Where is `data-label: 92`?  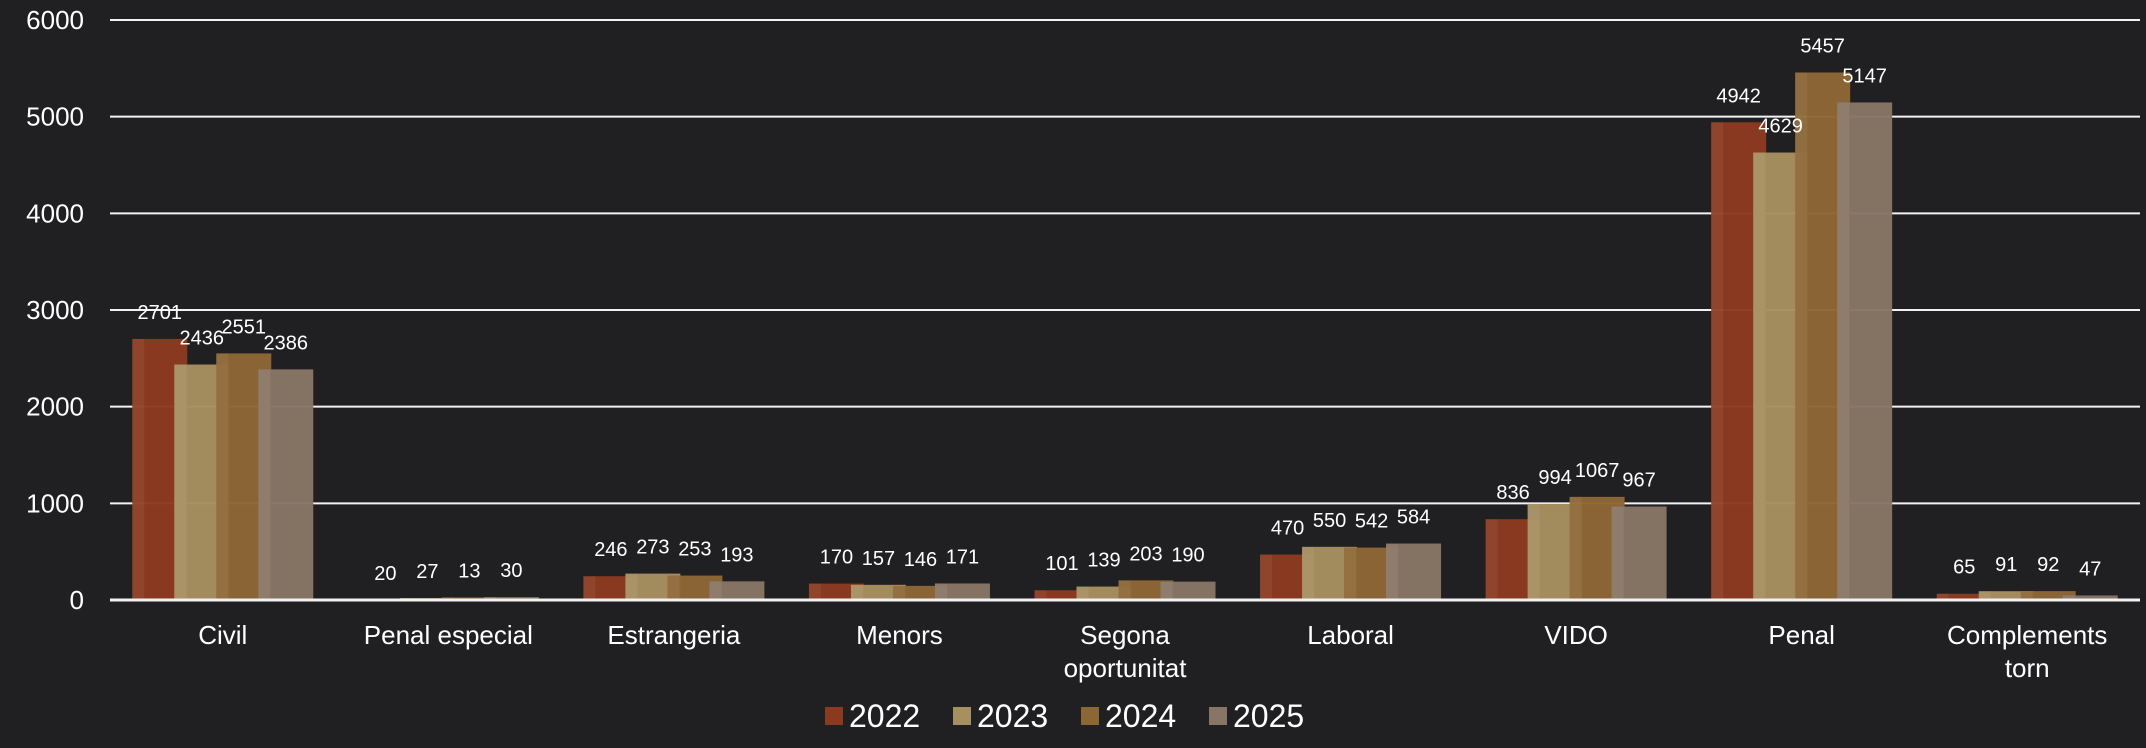
data-label: 92 is located at coordinates (2048, 565).